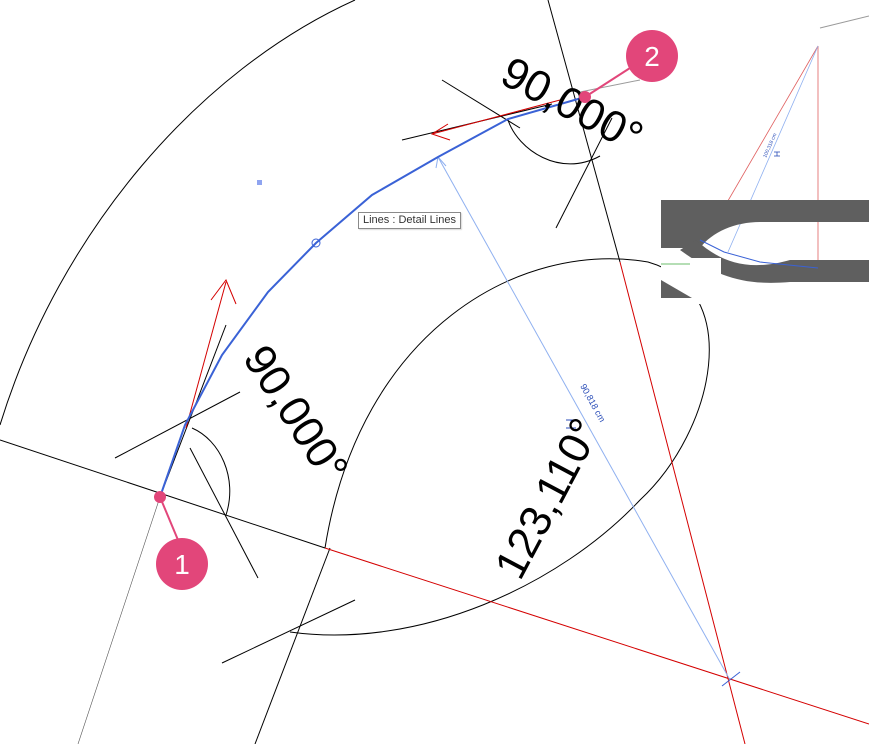 The height and width of the screenshot is (744, 869). Describe the element at coordinates (119, 620) in the screenshot. I see `lower-left-extension` at that location.